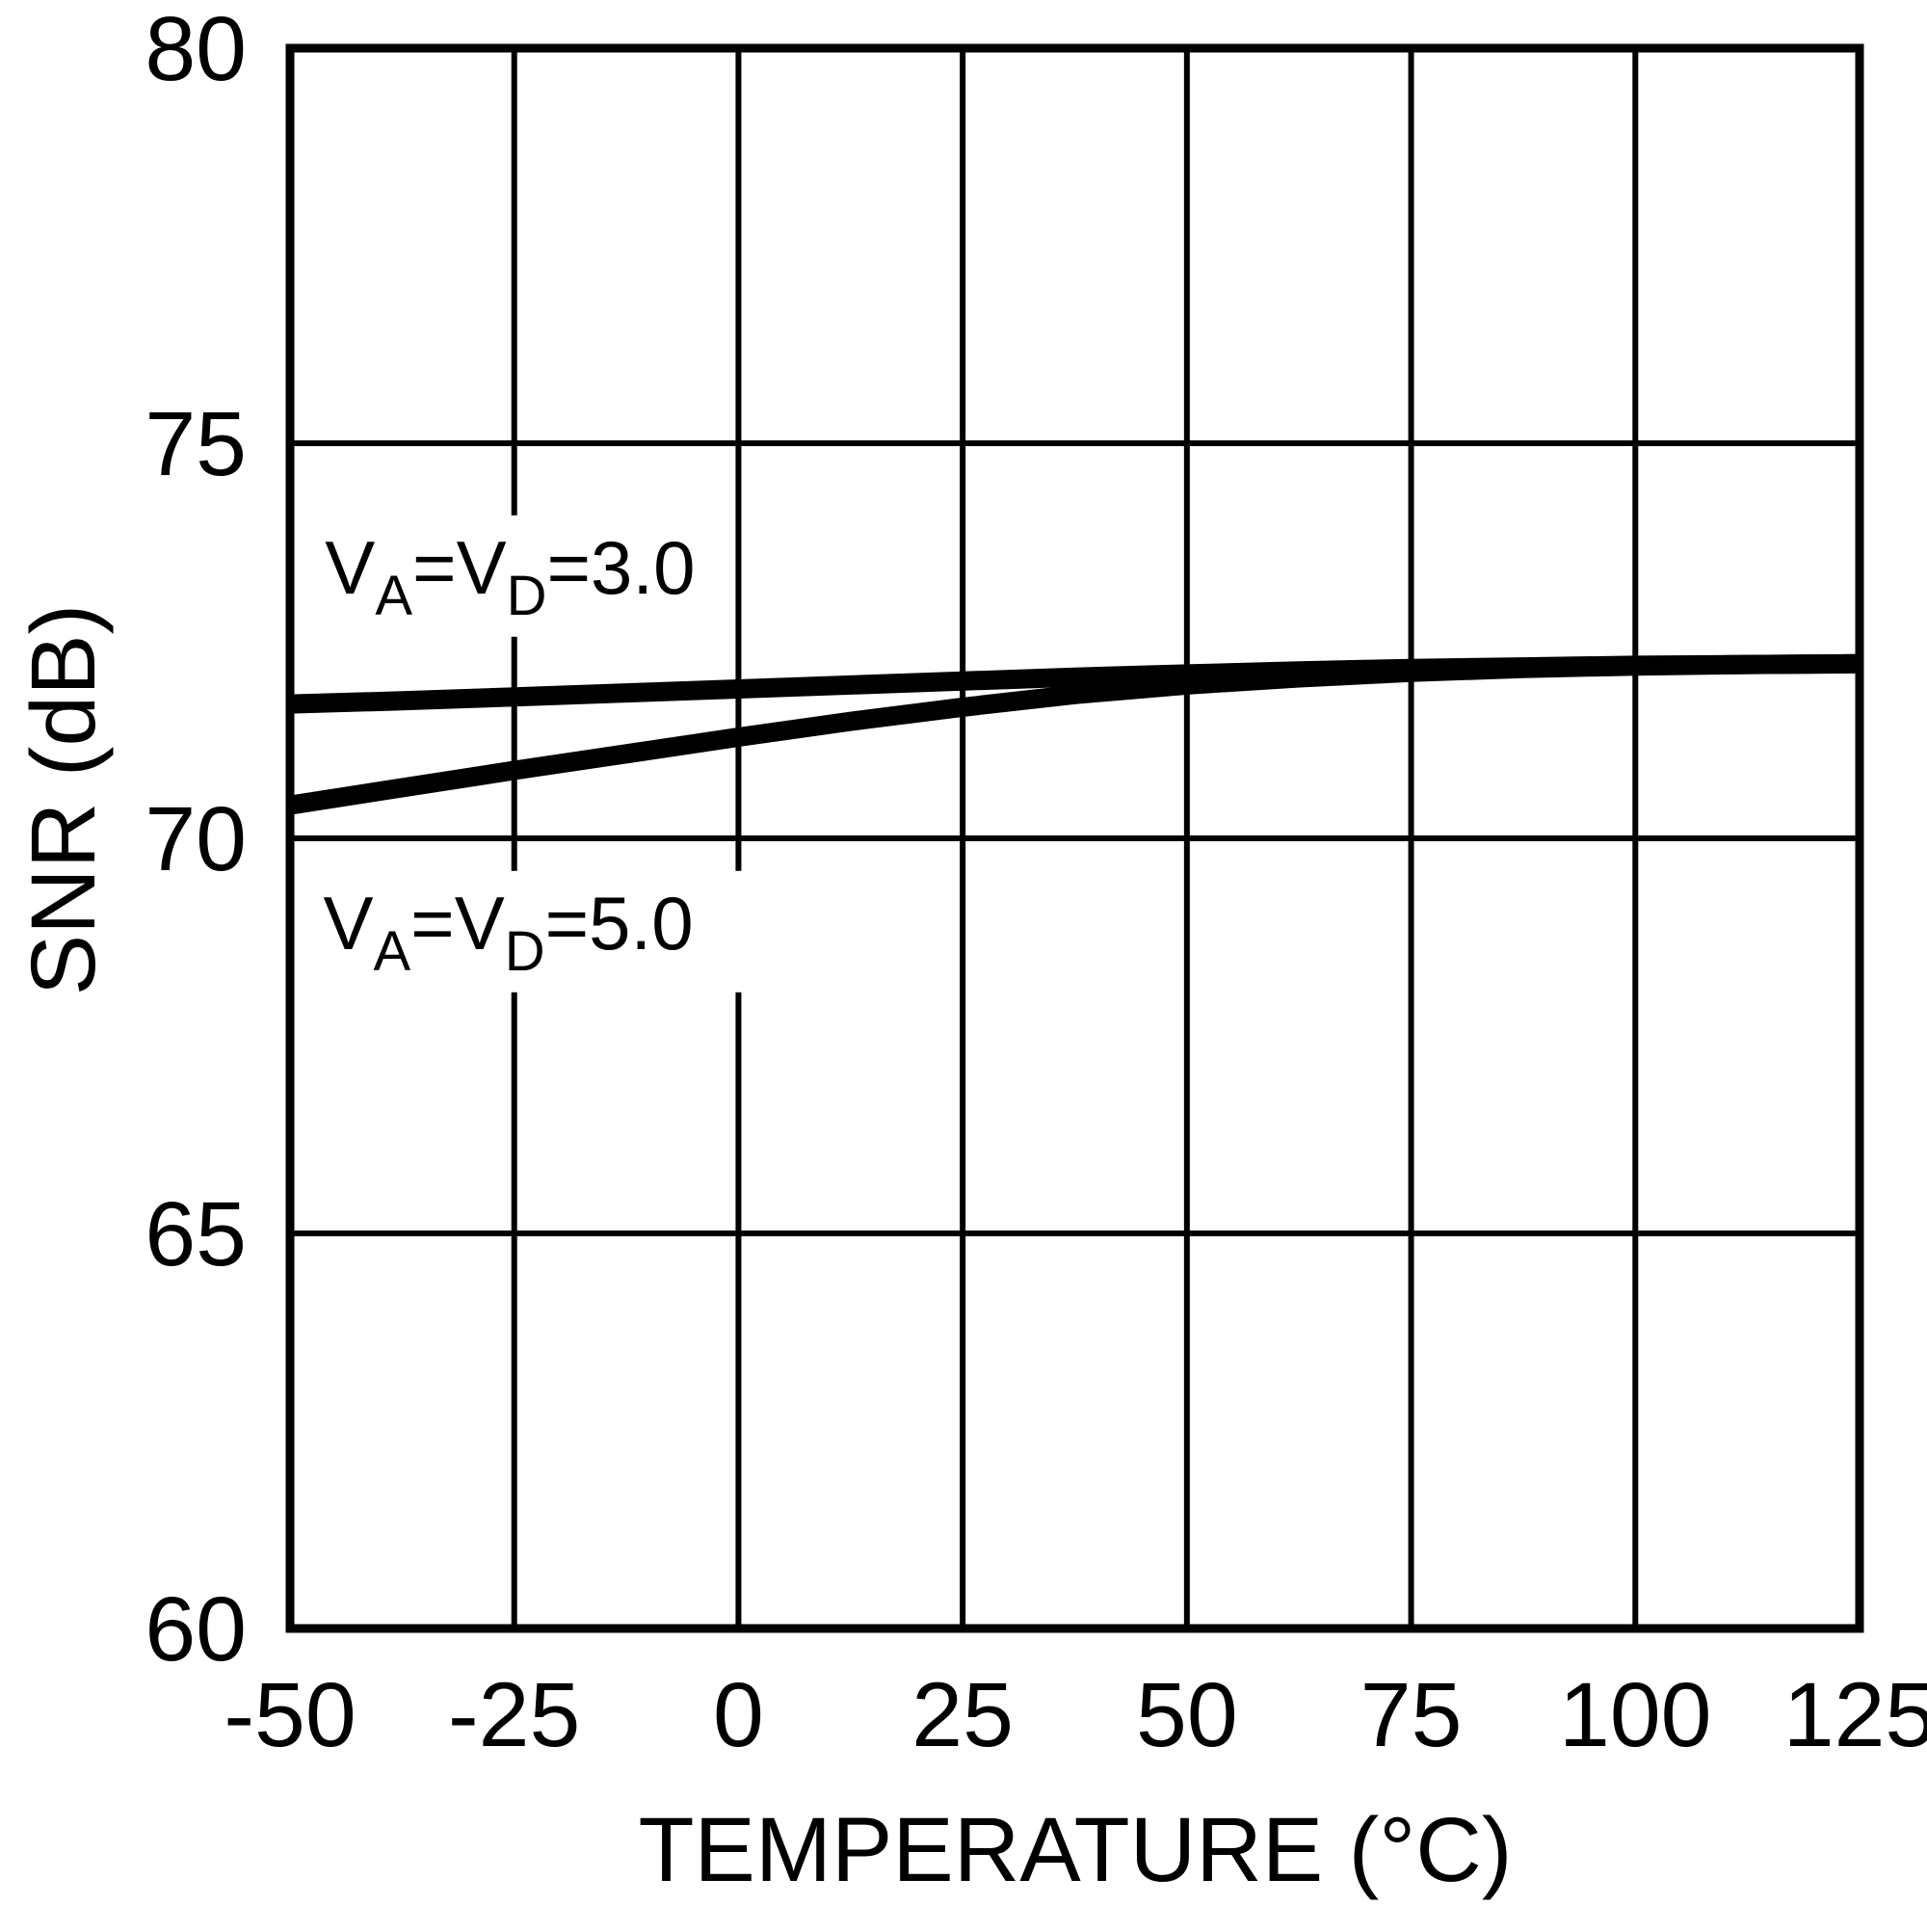  Describe the element at coordinates (962, 1715) in the screenshot. I see `x-tick-label: 25` at that location.